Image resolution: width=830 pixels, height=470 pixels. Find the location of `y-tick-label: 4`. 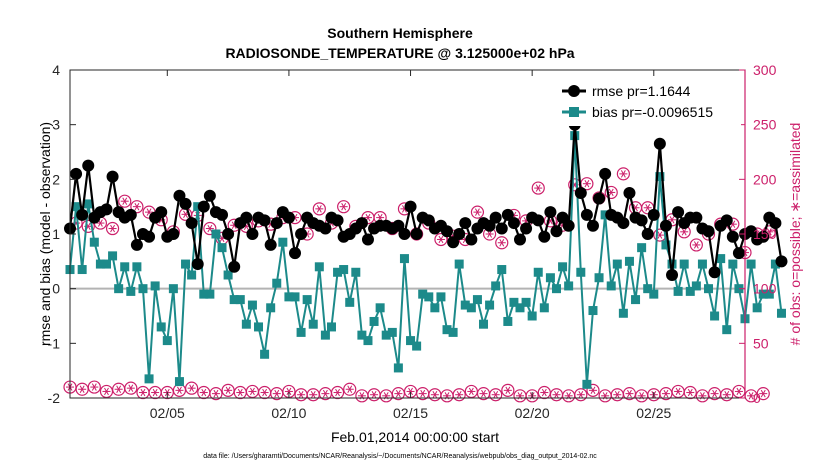

y-tick-label: 4 is located at coordinates (56, 70).